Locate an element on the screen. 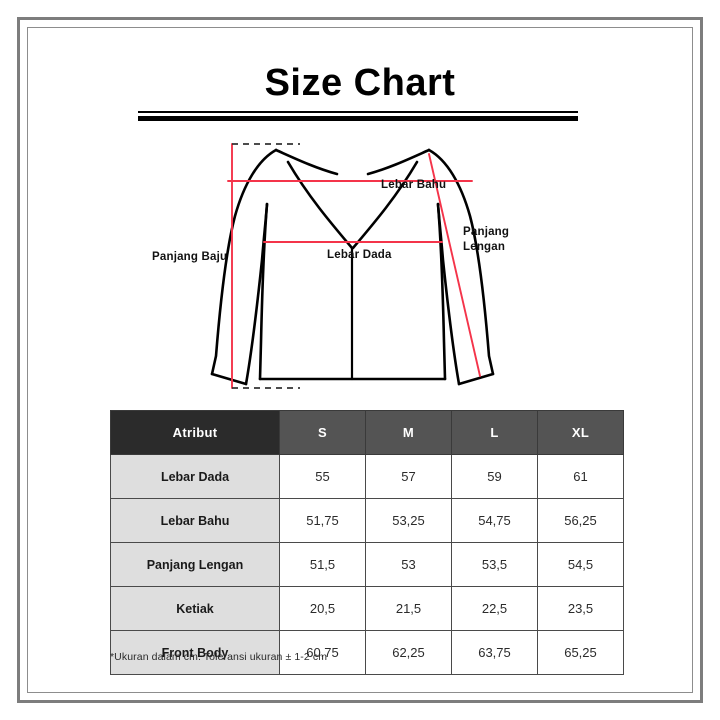 The height and width of the screenshot is (720, 720). column-header-s: S is located at coordinates (322, 432).